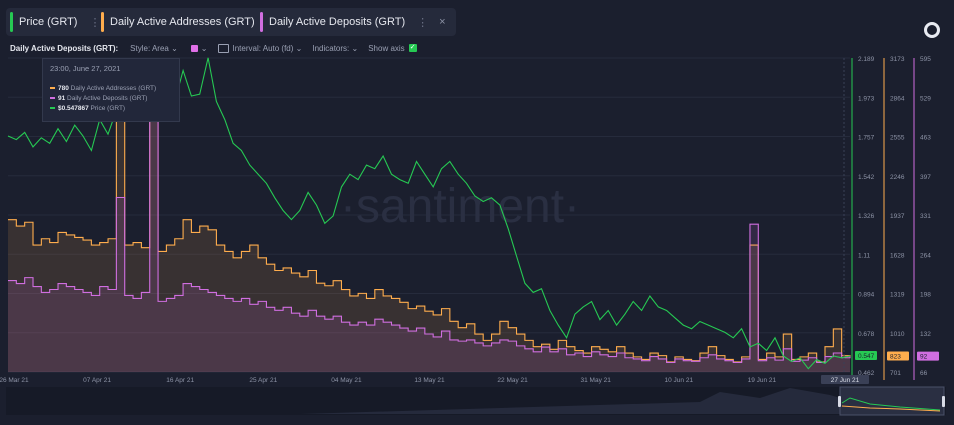  What do you see at coordinates (102, 22) in the screenshot?
I see `addresses-color-marker` at bounding box center [102, 22].